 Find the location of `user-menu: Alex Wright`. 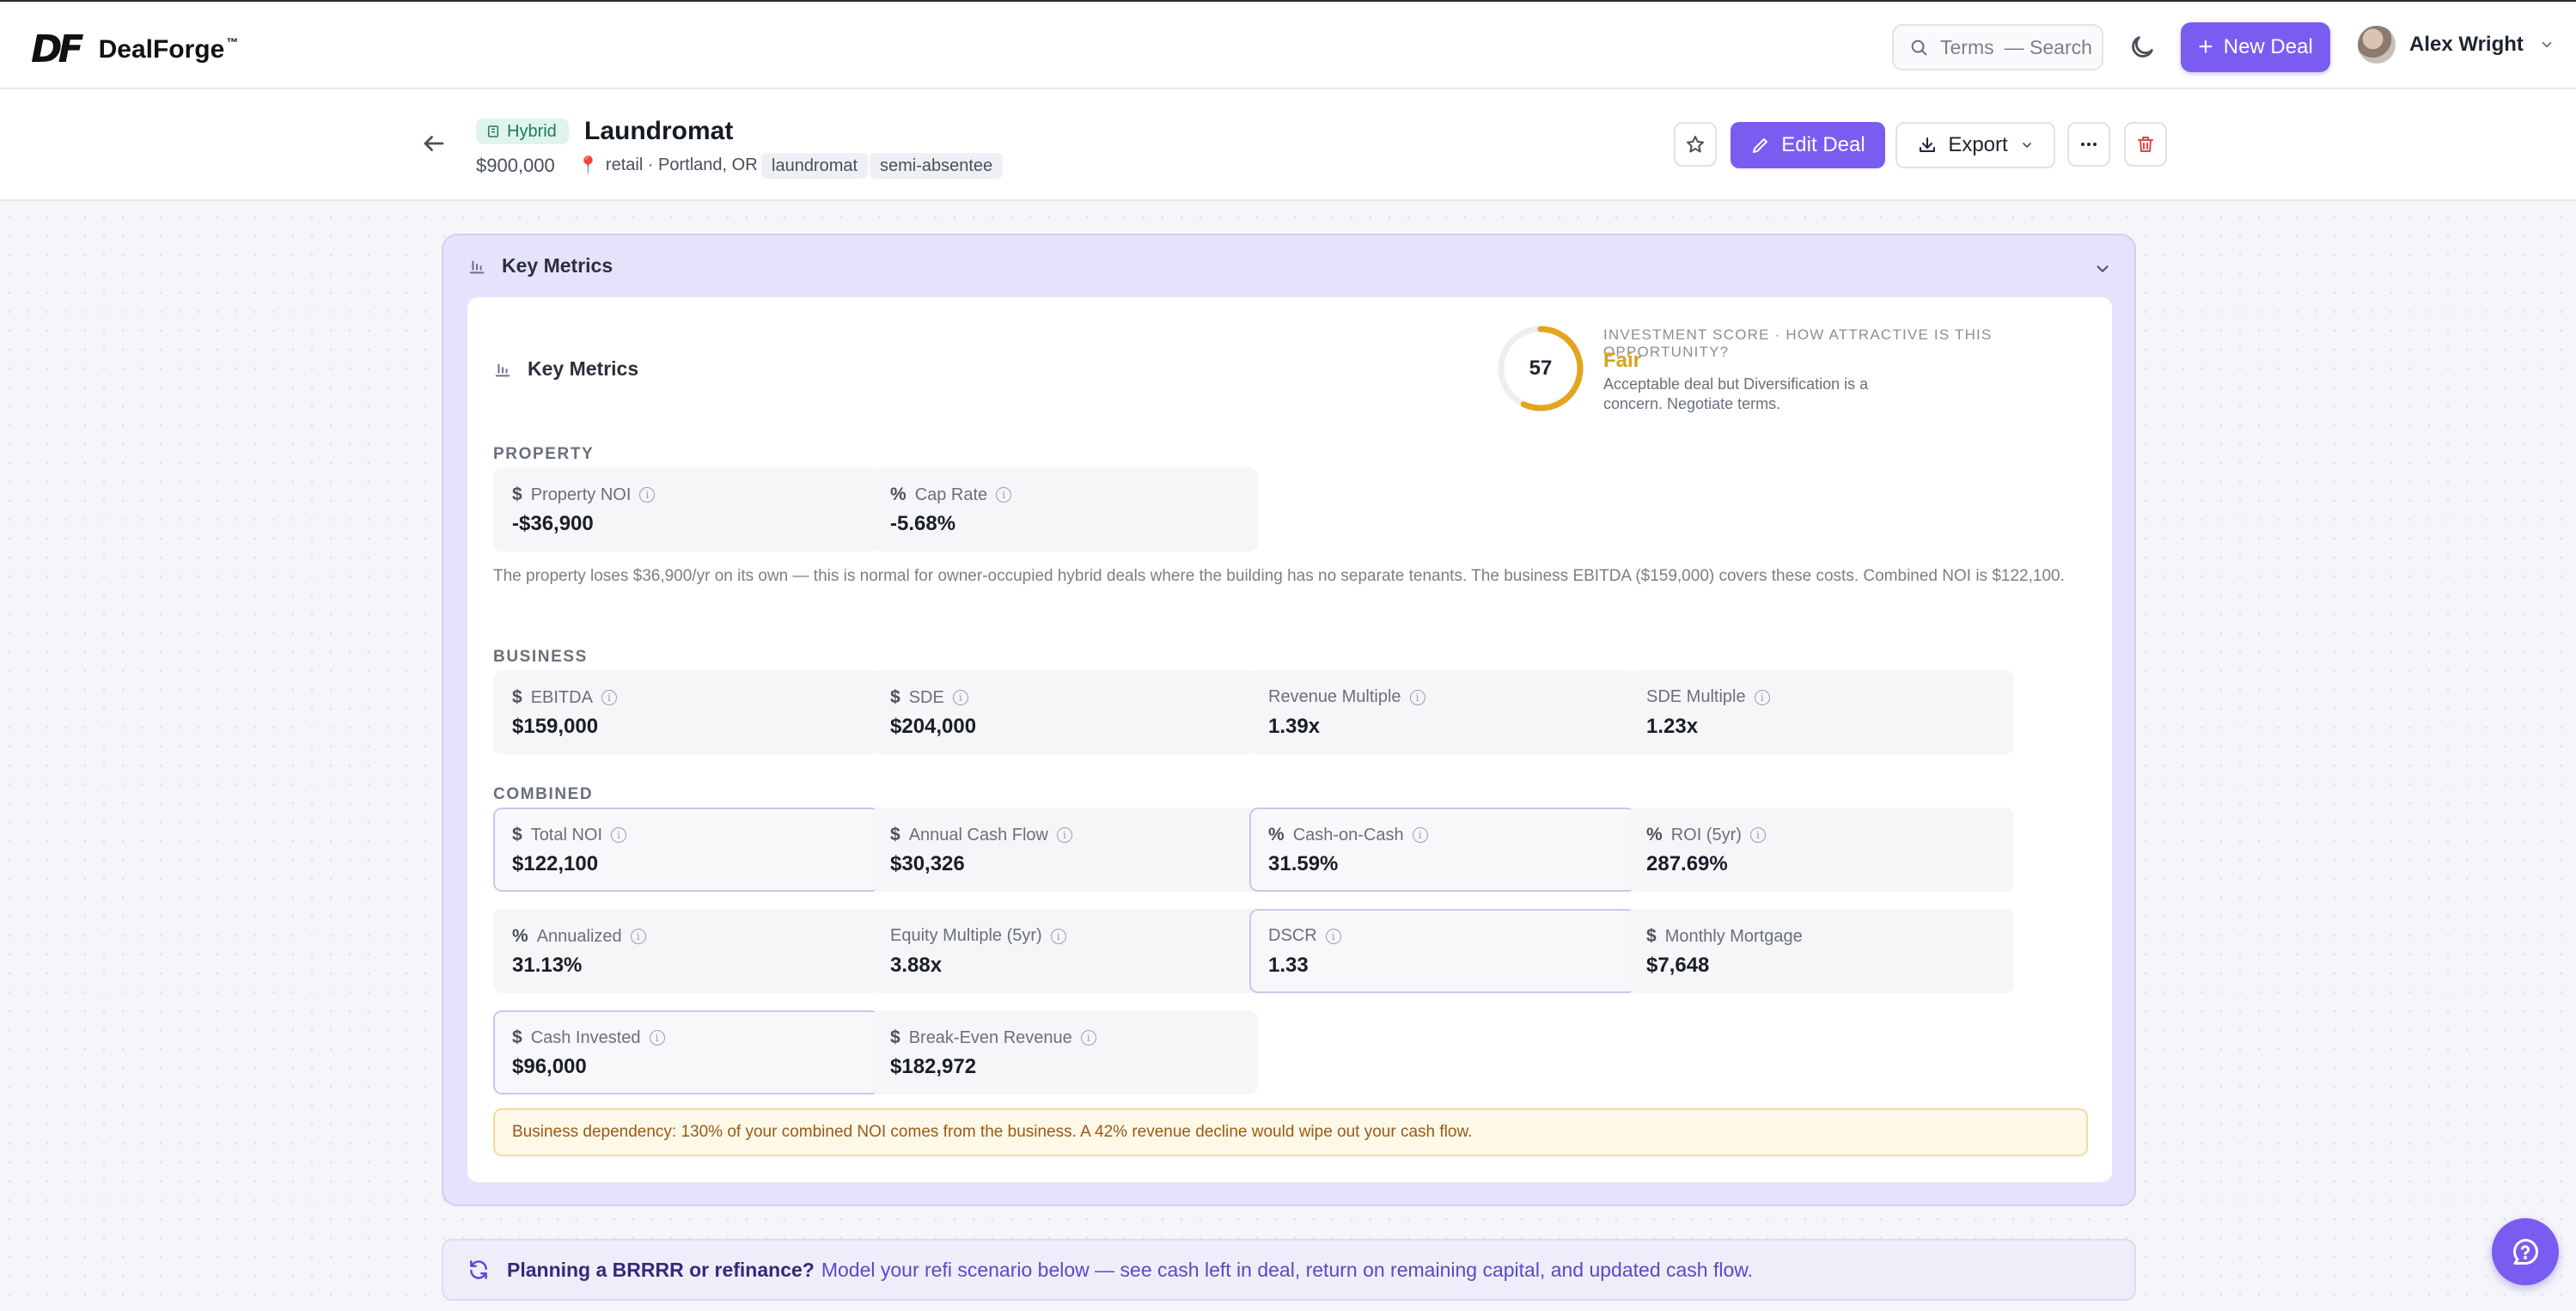

user-menu: Alex Wright is located at coordinates (2456, 45).